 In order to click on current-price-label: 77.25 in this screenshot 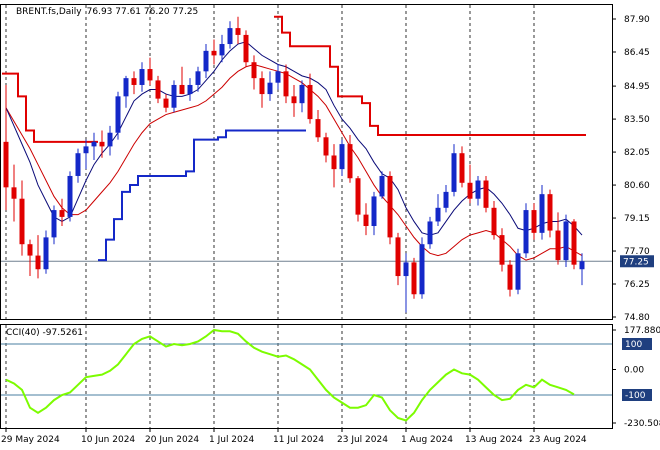, I will do `click(636, 262)`.